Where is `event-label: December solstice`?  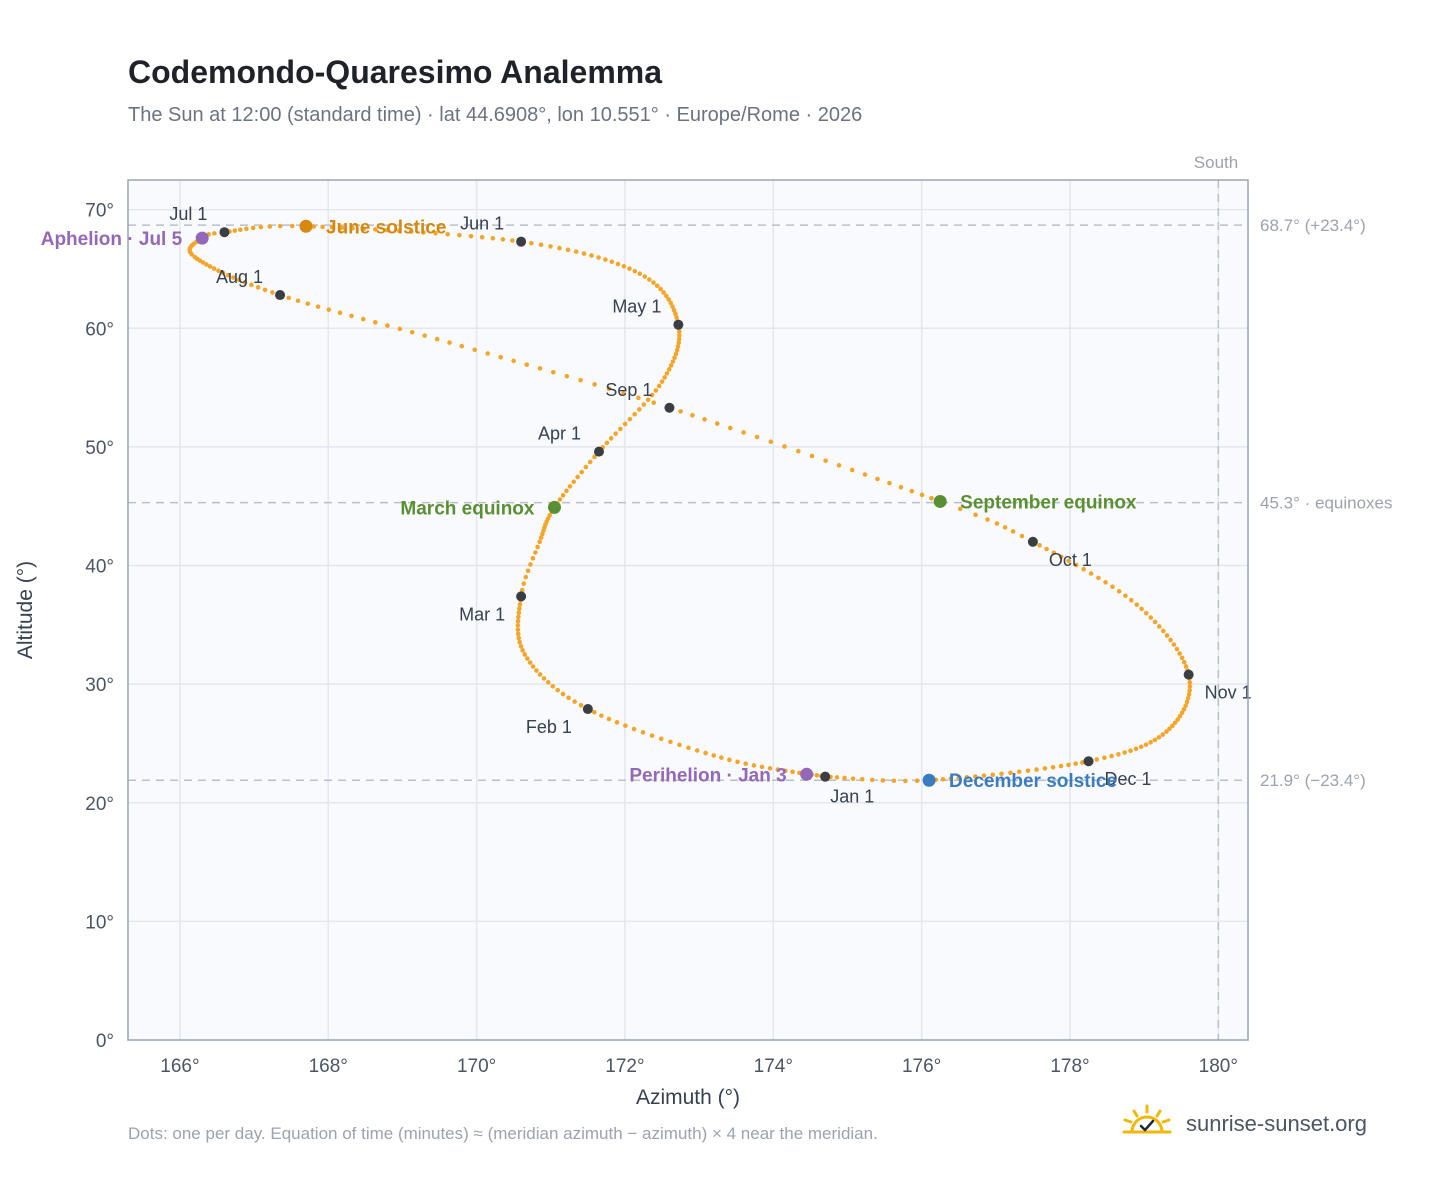
event-label: December solstice is located at coordinates (1033, 781).